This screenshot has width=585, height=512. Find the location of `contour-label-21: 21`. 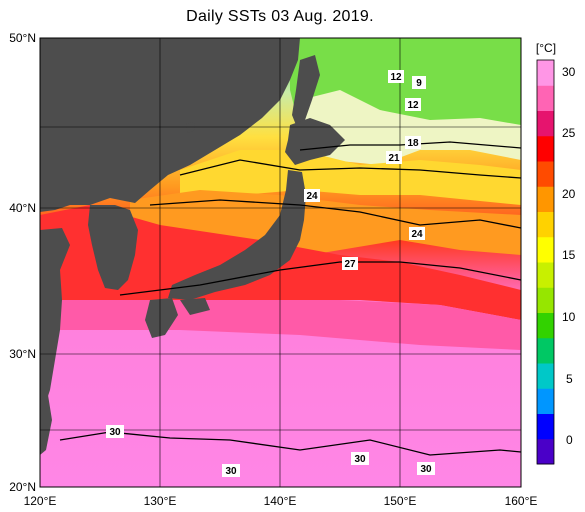

contour-label-21: 21 is located at coordinates (394, 157).